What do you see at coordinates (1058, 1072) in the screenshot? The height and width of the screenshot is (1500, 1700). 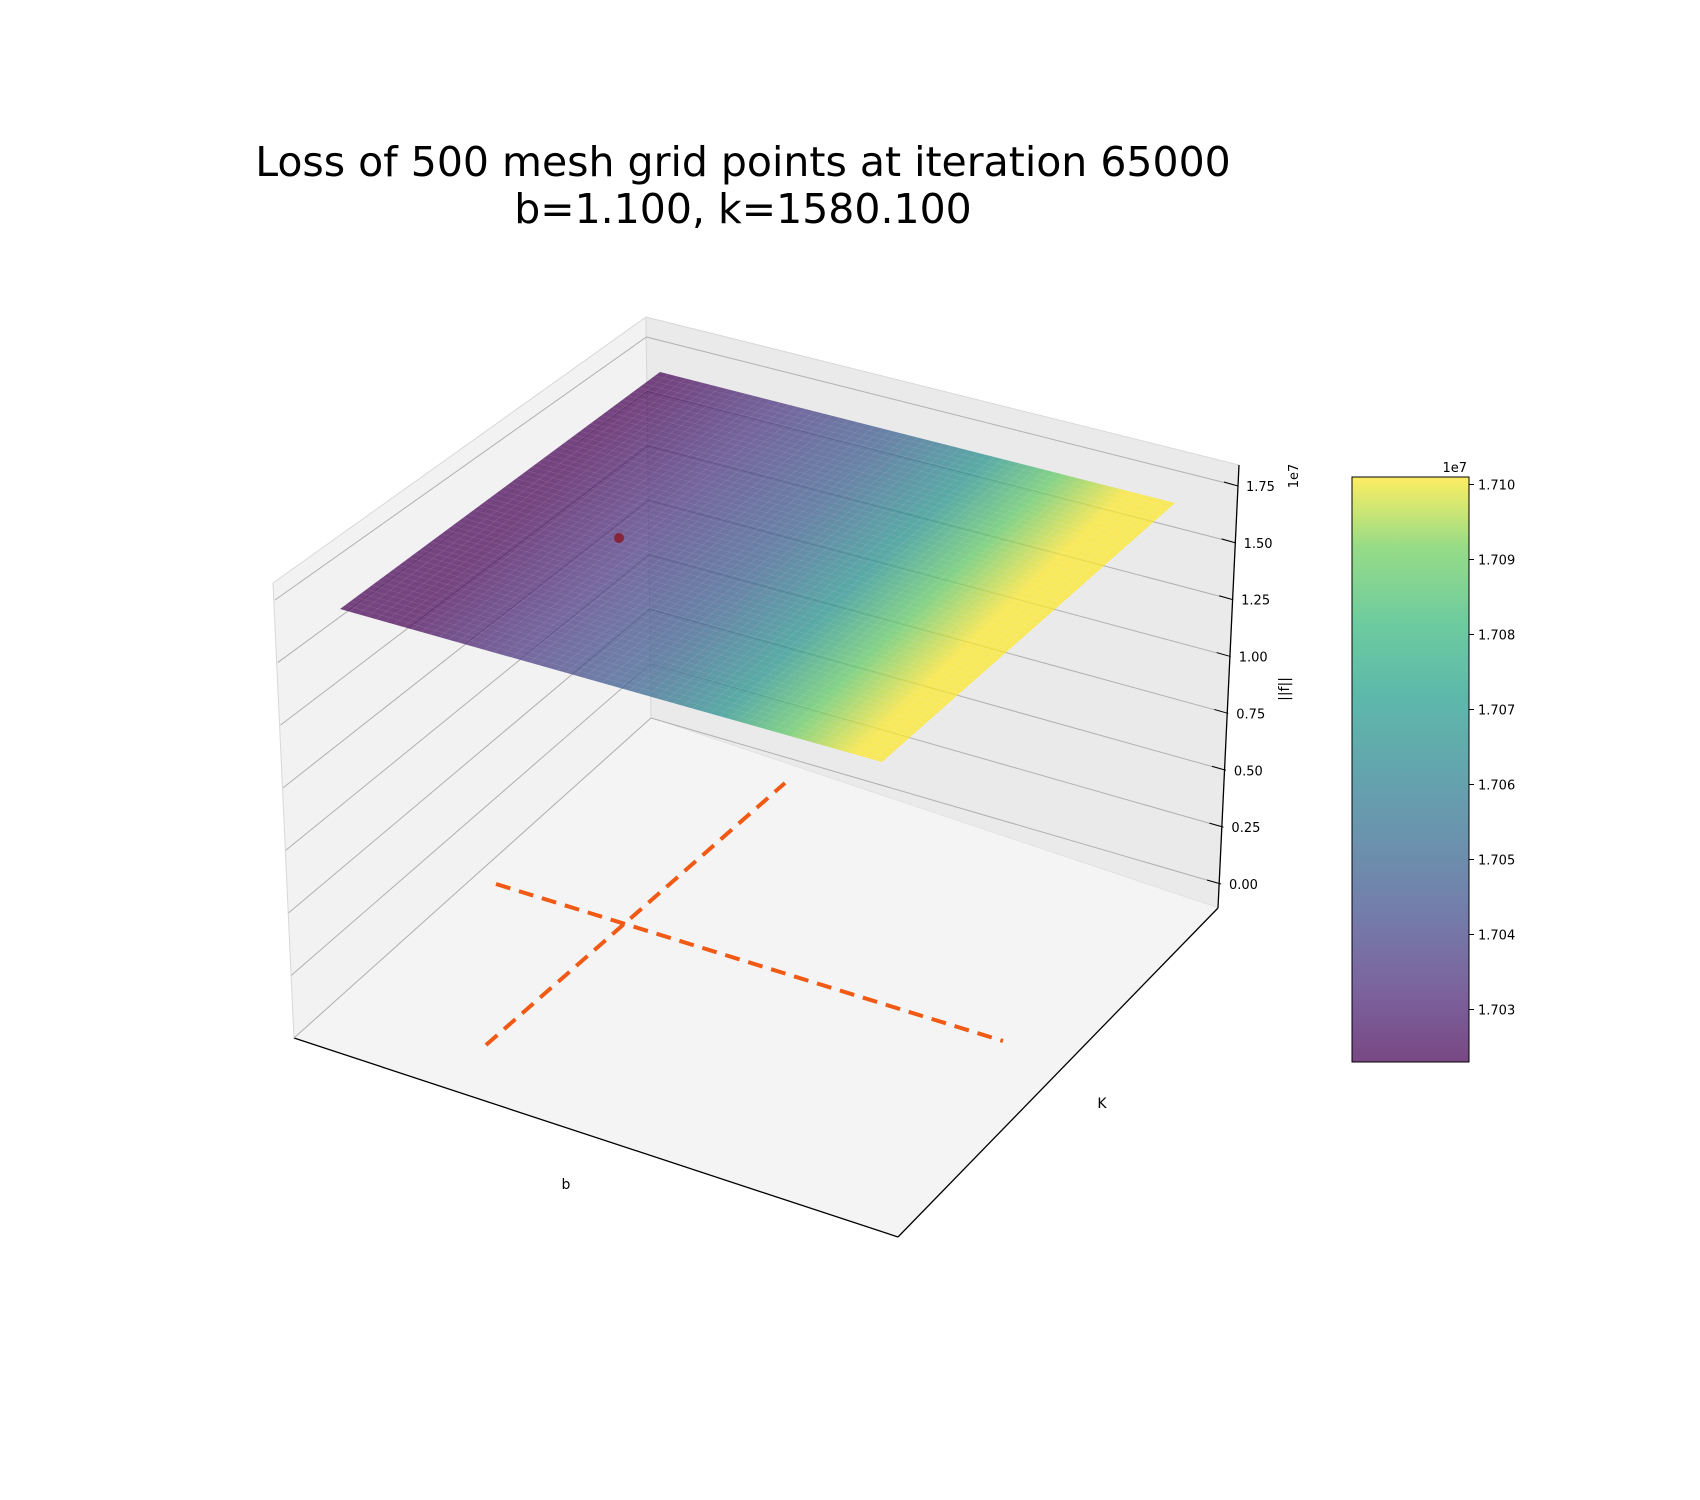 I see `k-axis-line` at bounding box center [1058, 1072].